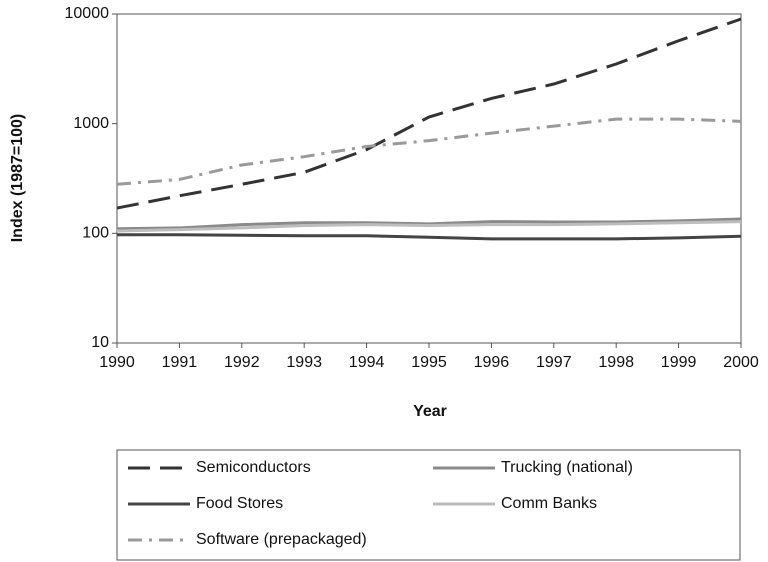  I want to click on x-tick-label: 1993, so click(304, 362).